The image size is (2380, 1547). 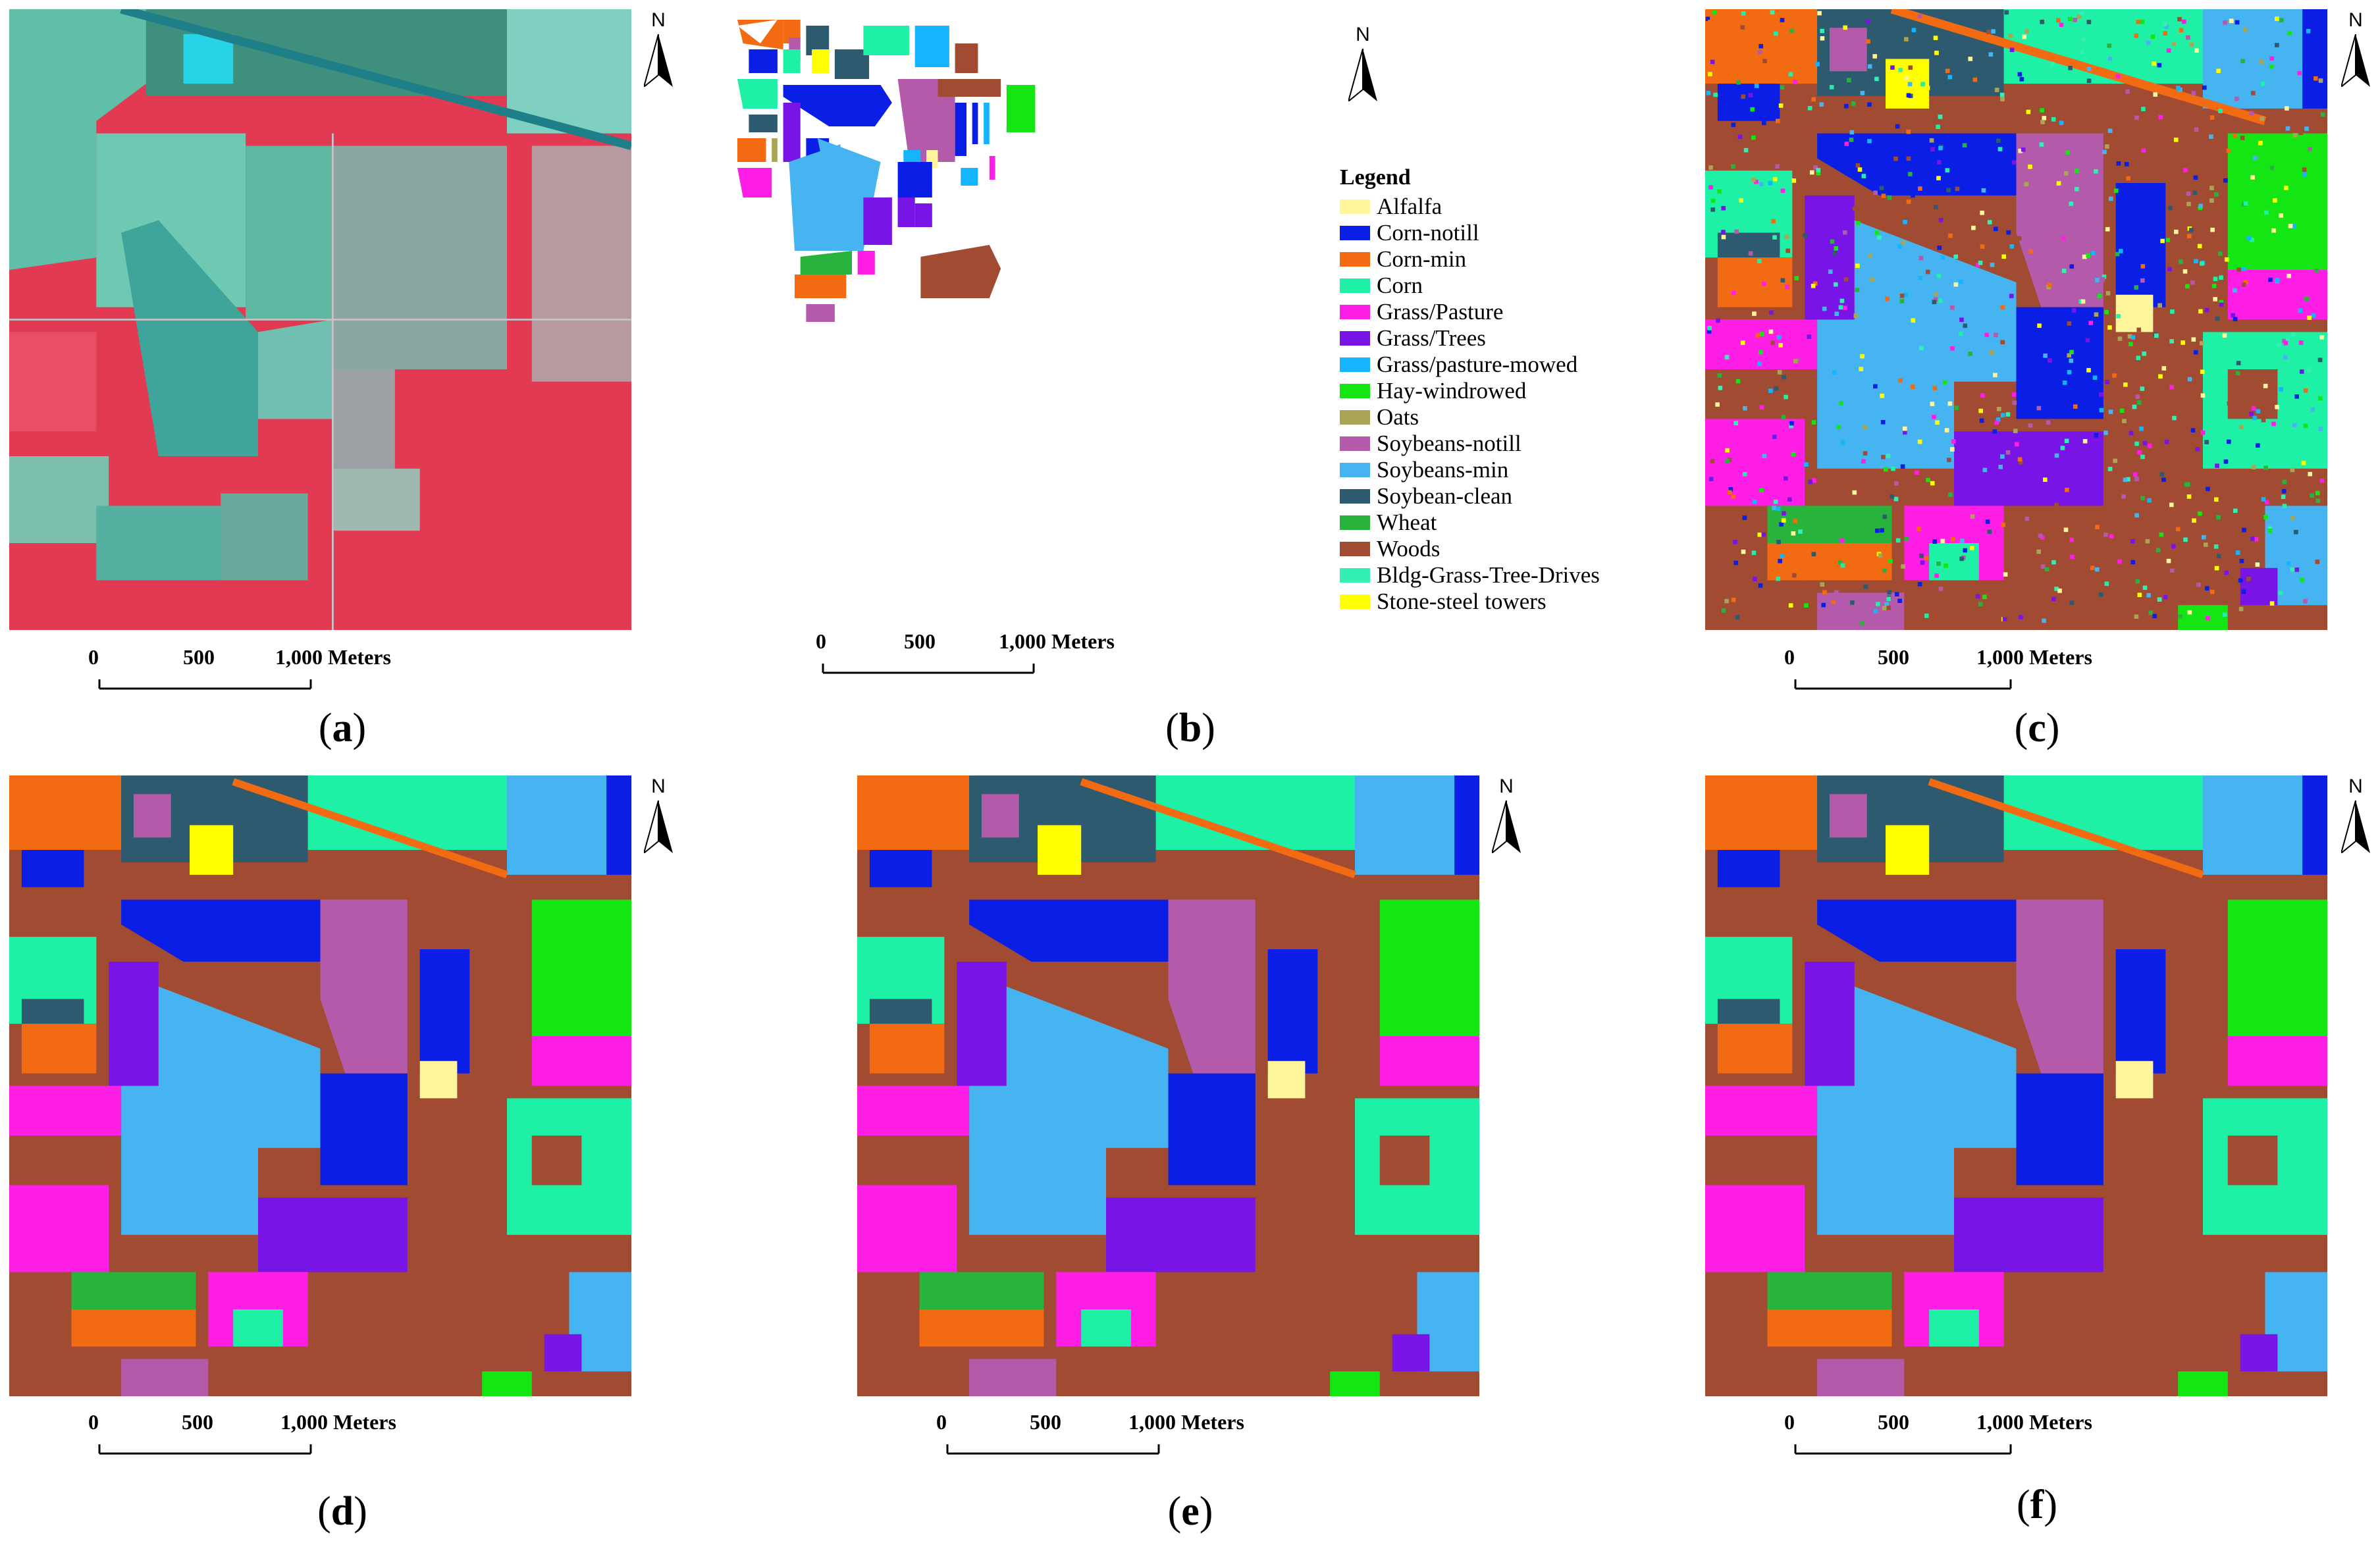 I want to click on scale-mid: 500, so click(x=197, y=1422).